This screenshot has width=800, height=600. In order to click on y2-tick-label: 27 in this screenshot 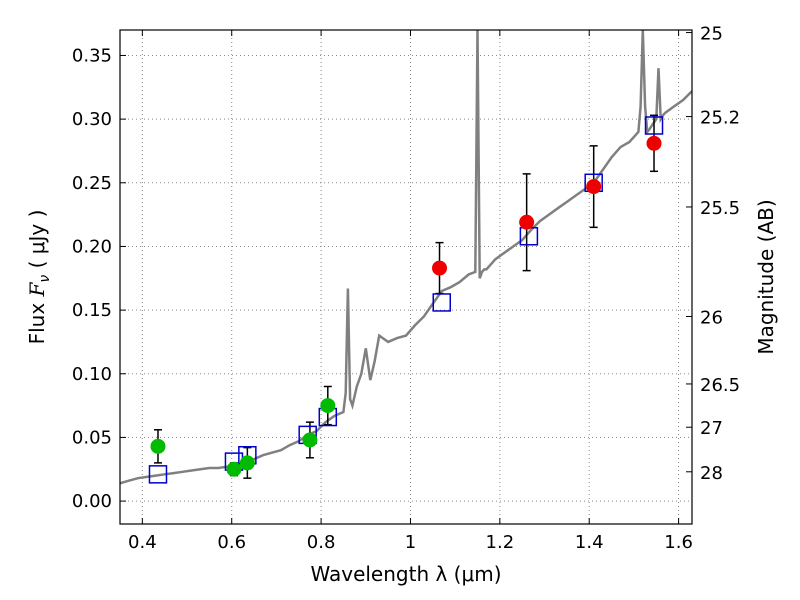, I will do `click(711, 428)`.